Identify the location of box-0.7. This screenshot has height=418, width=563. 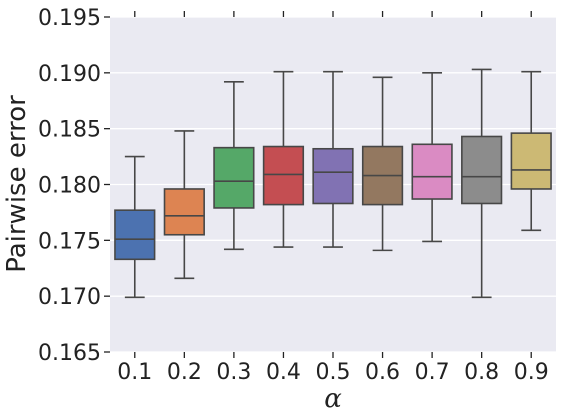
(432, 157).